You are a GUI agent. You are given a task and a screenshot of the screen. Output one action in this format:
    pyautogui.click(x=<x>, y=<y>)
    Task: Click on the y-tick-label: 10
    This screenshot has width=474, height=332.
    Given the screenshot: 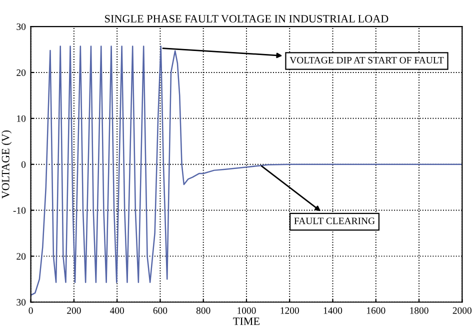 What is the action you would take?
    pyautogui.click(x=21, y=118)
    